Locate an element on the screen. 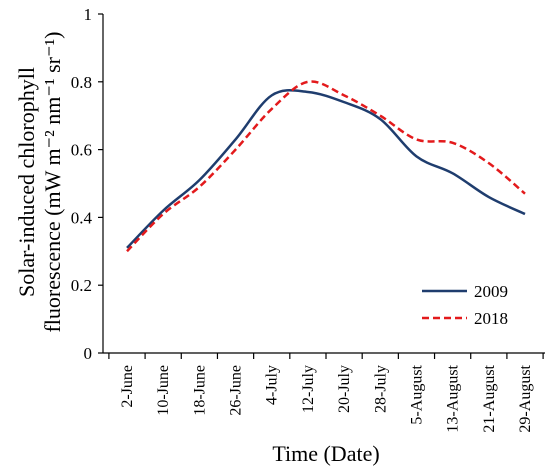  x-tick-label: 2-June is located at coordinates (127, 386).